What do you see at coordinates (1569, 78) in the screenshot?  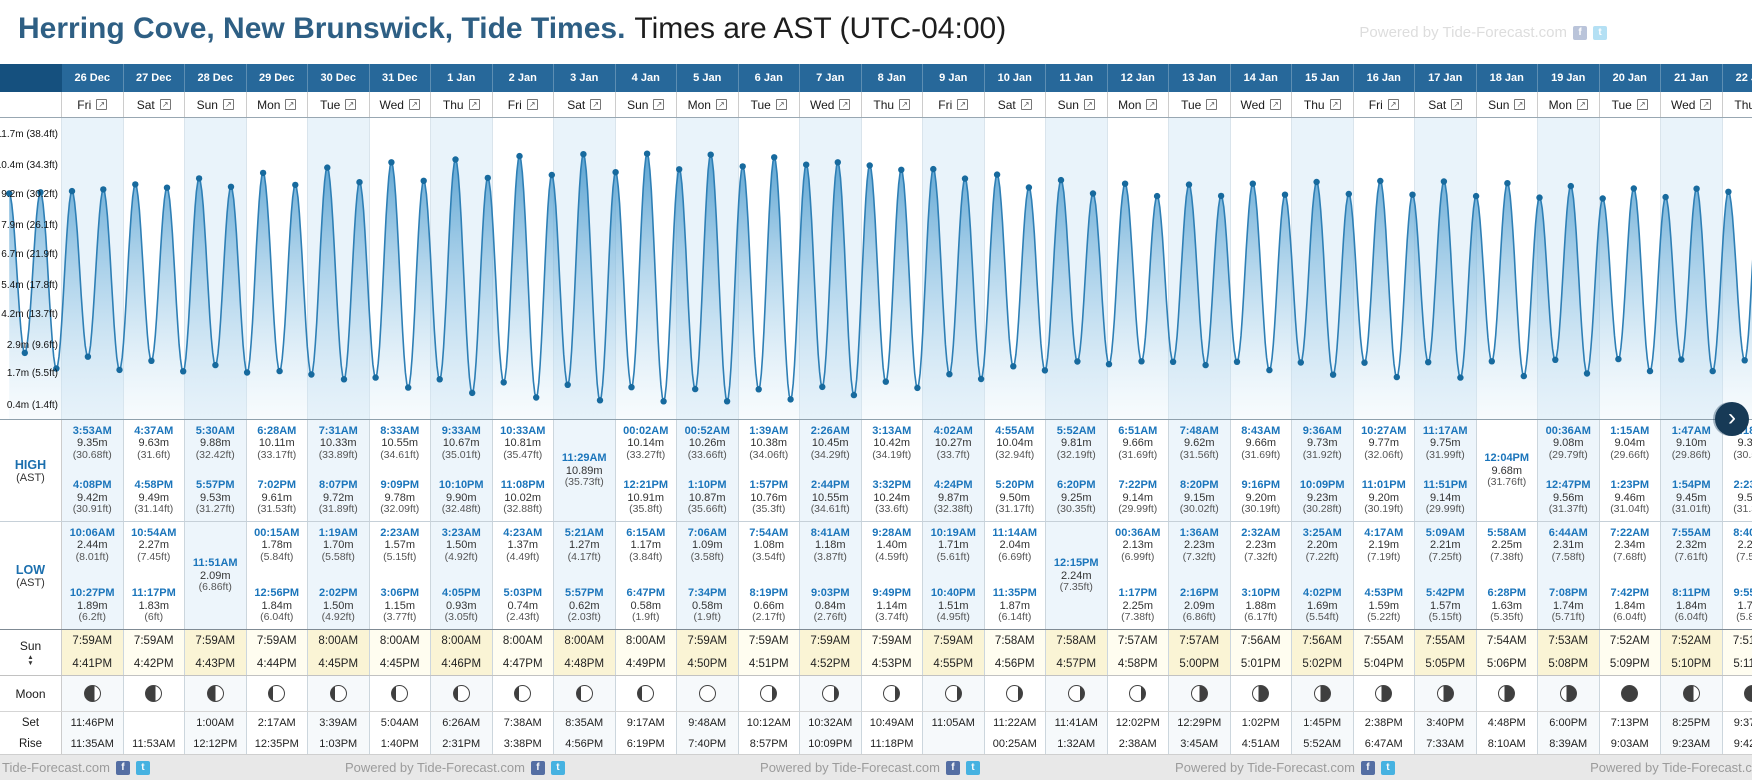 I see `date-header-cell: 19 Jan` at bounding box center [1569, 78].